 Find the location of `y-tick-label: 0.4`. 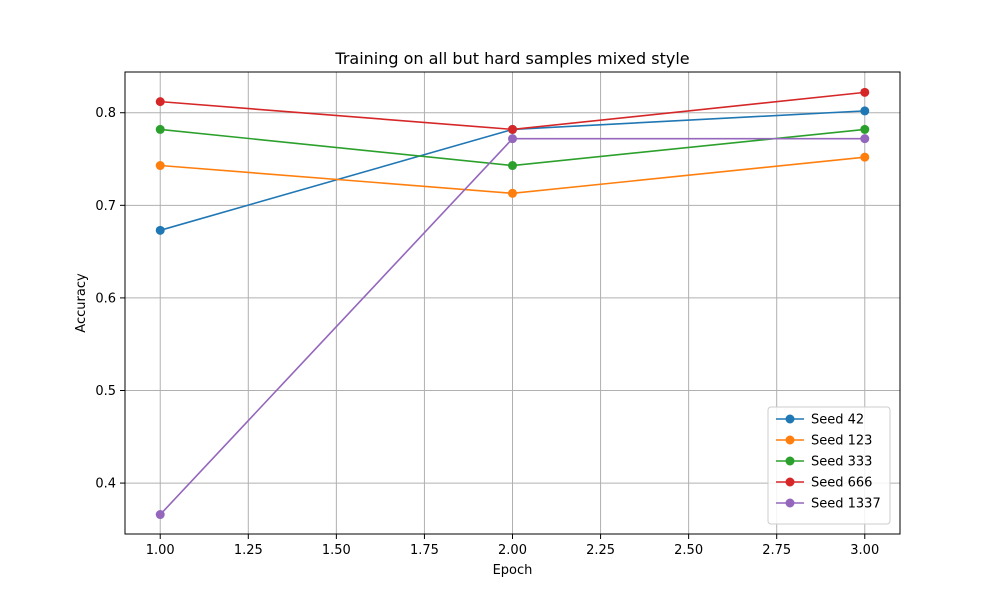

y-tick-label: 0.4 is located at coordinates (105, 484).